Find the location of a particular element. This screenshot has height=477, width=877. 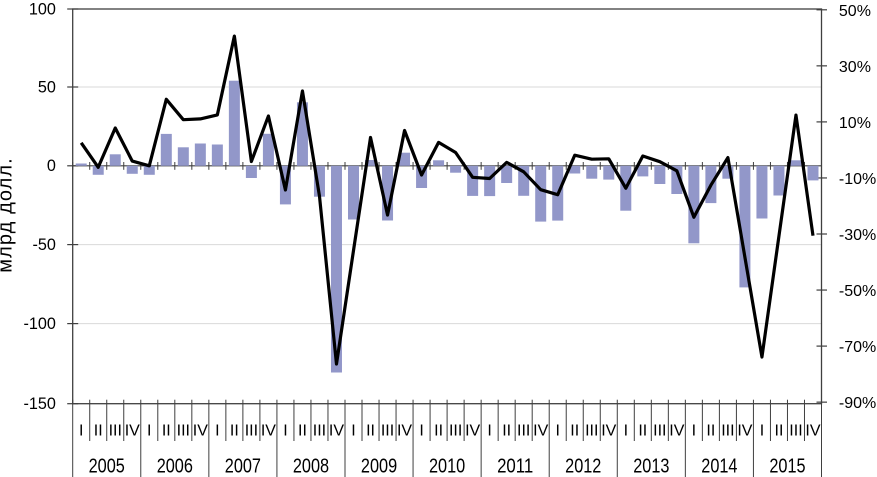

svg-text: 50 is located at coordinates (47, 87).